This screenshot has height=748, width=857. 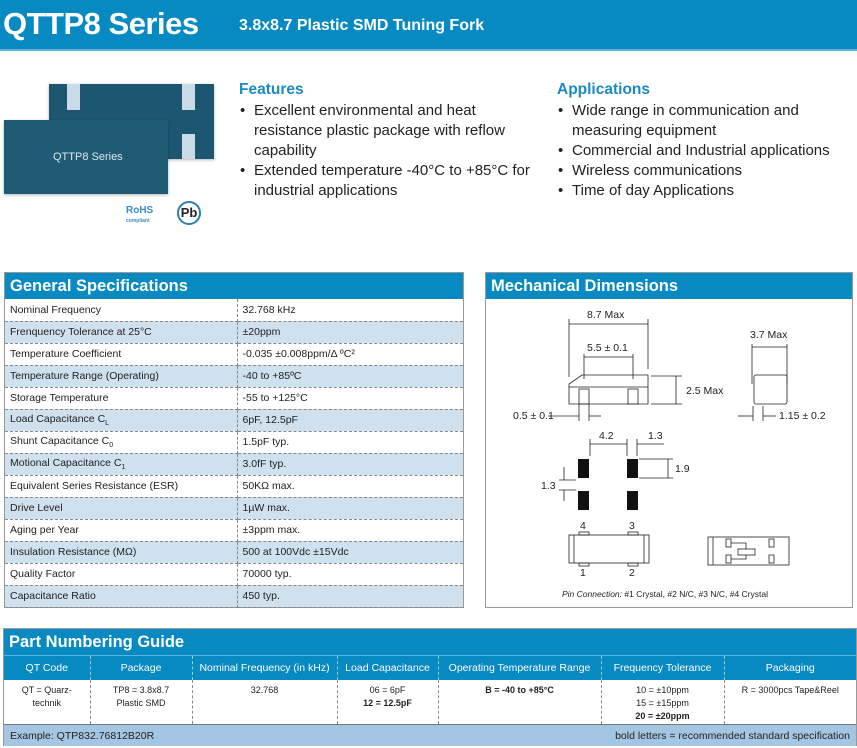 I want to click on cell-packaging: R = 3000pcs Tape&Reel, so click(x=790, y=689).